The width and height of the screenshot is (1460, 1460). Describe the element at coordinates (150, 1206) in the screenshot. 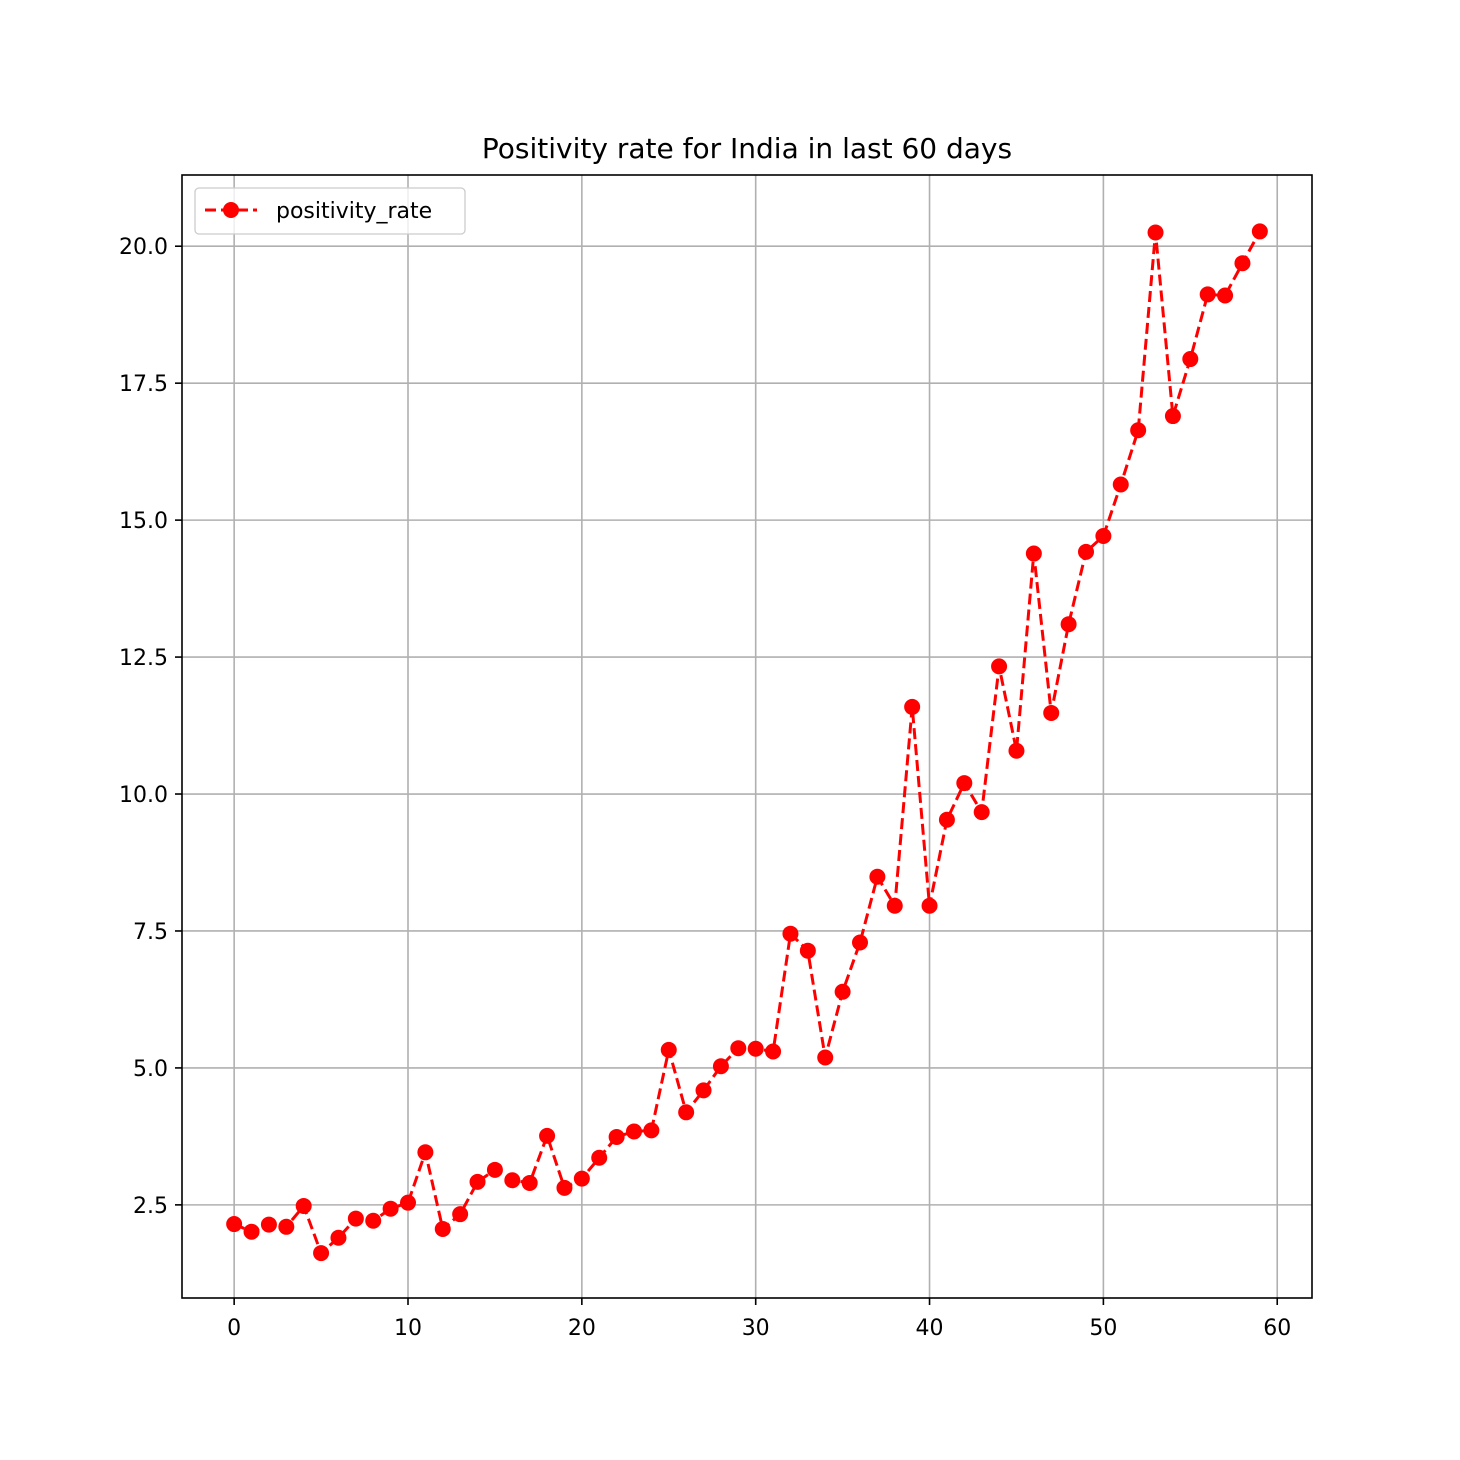

I see `y-tick-label: 2.5` at that location.